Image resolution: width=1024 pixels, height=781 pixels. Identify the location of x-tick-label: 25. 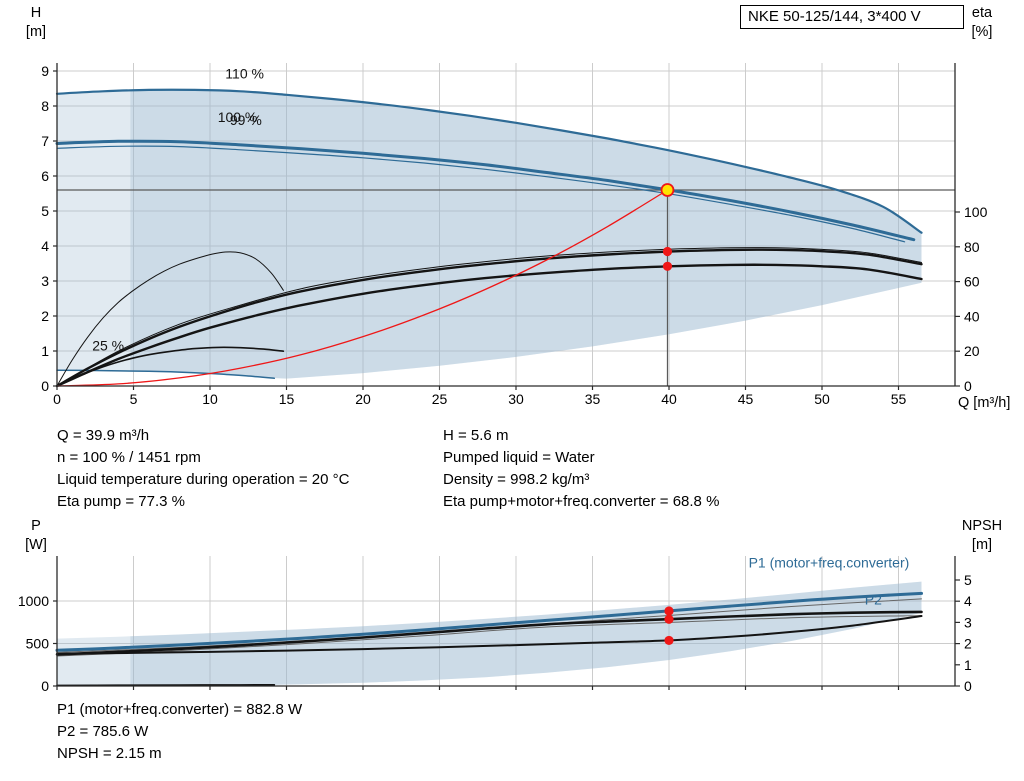
(440, 399).